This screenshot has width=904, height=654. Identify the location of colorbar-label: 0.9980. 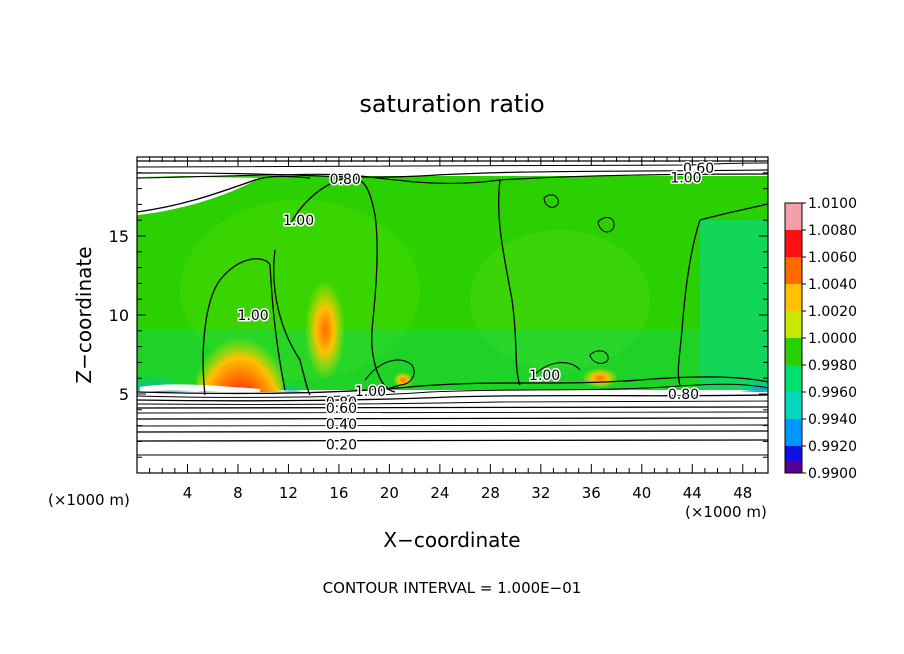
(832, 366).